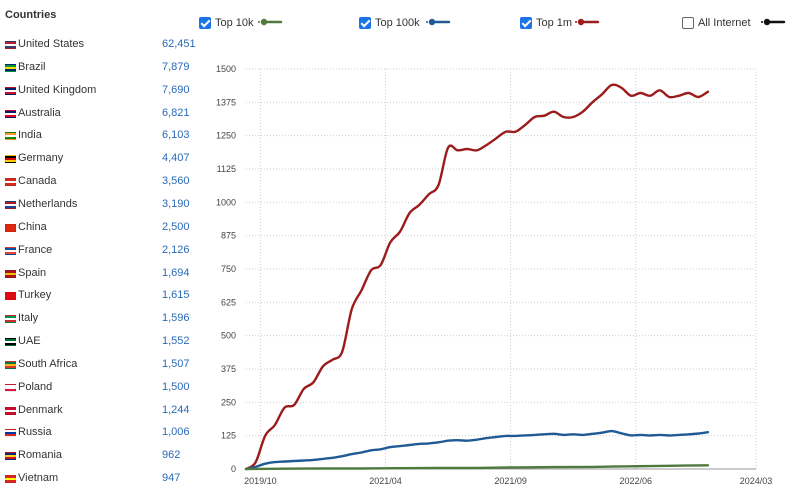  Describe the element at coordinates (688, 23) in the screenshot. I see `all-internet-checkbox` at that location.